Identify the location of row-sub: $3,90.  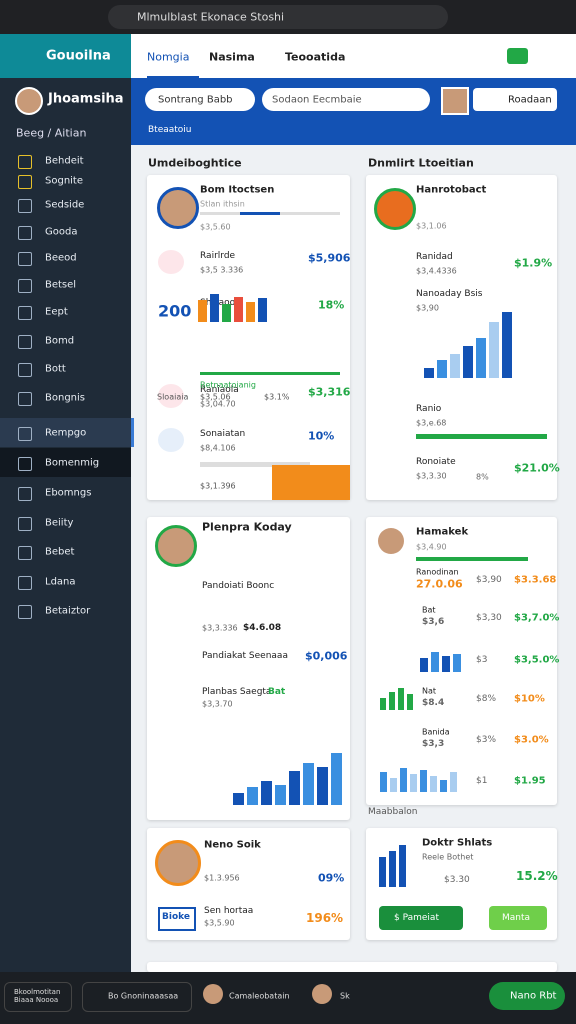
(427, 308).